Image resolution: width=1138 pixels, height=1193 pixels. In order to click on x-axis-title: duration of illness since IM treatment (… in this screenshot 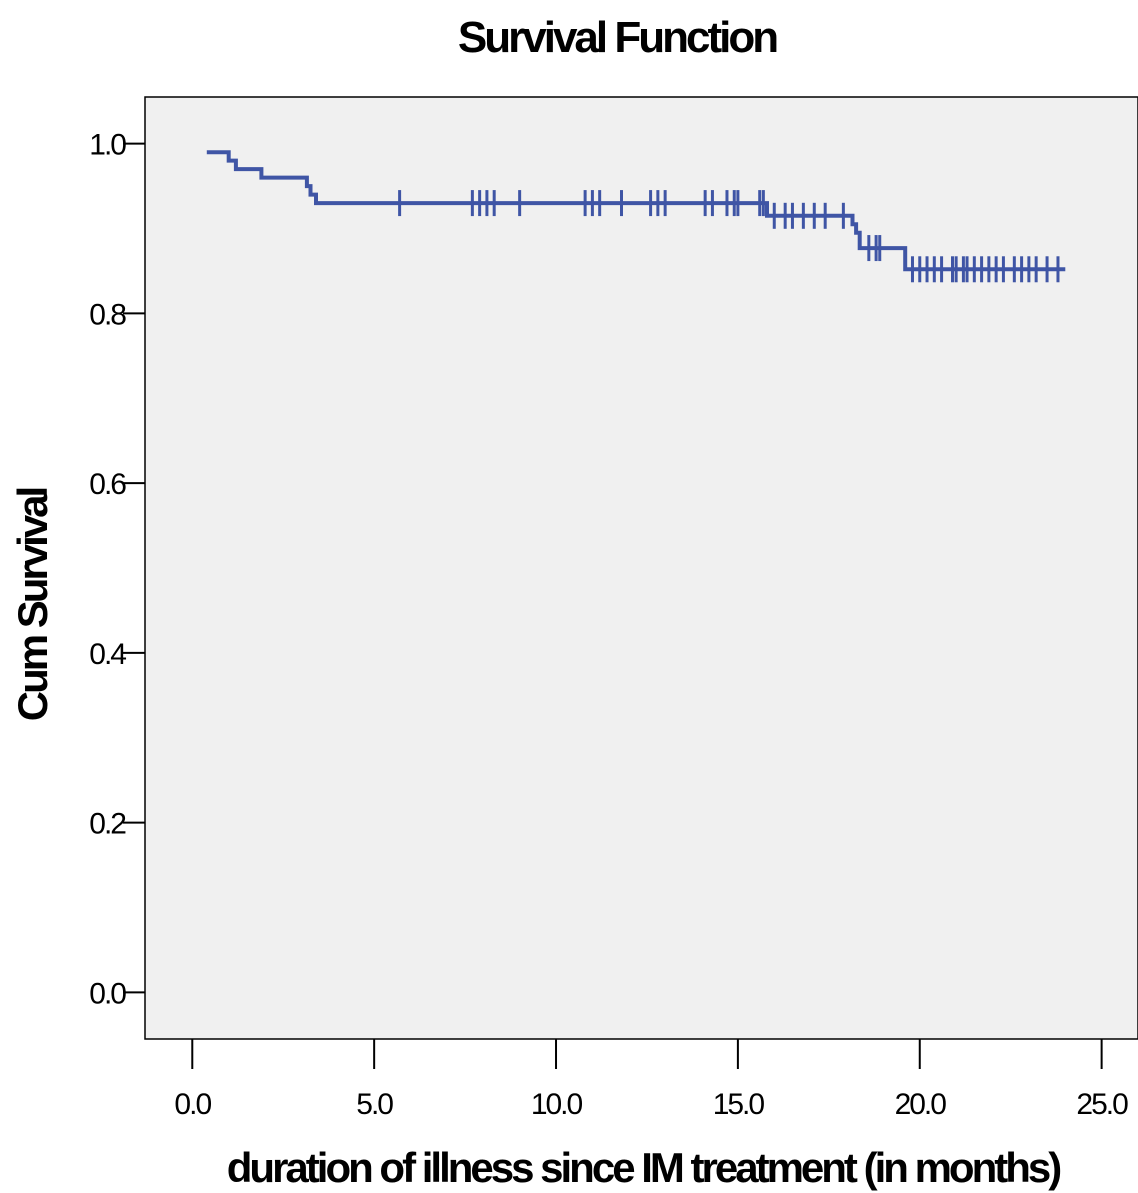, I will do `click(643, 1167)`.